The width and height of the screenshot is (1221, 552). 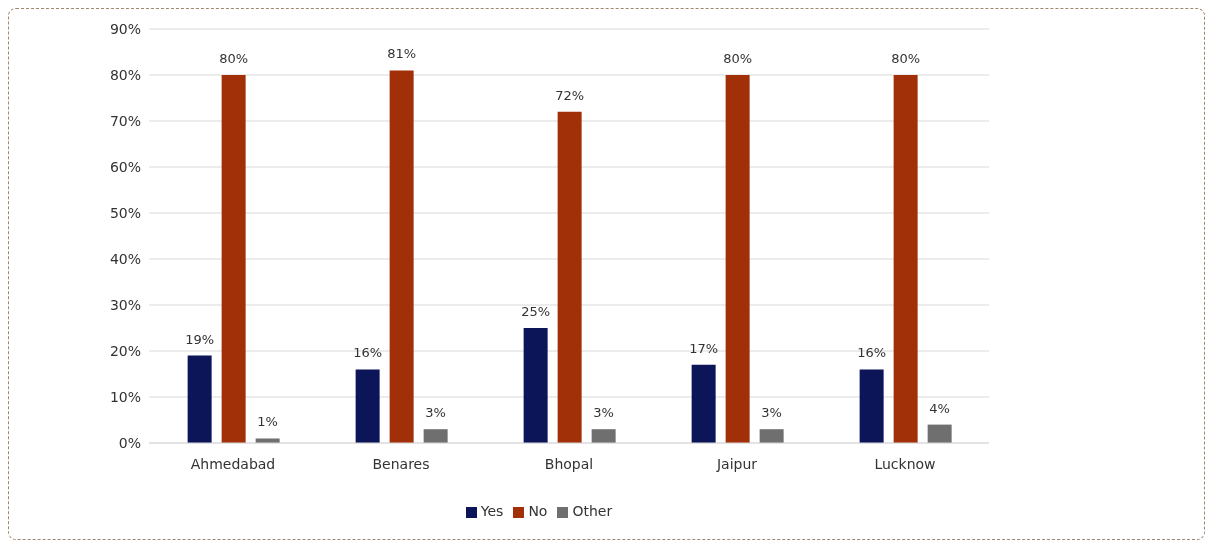 What do you see at coordinates (592, 511) in the screenshot?
I see `legend-label: Other` at bounding box center [592, 511].